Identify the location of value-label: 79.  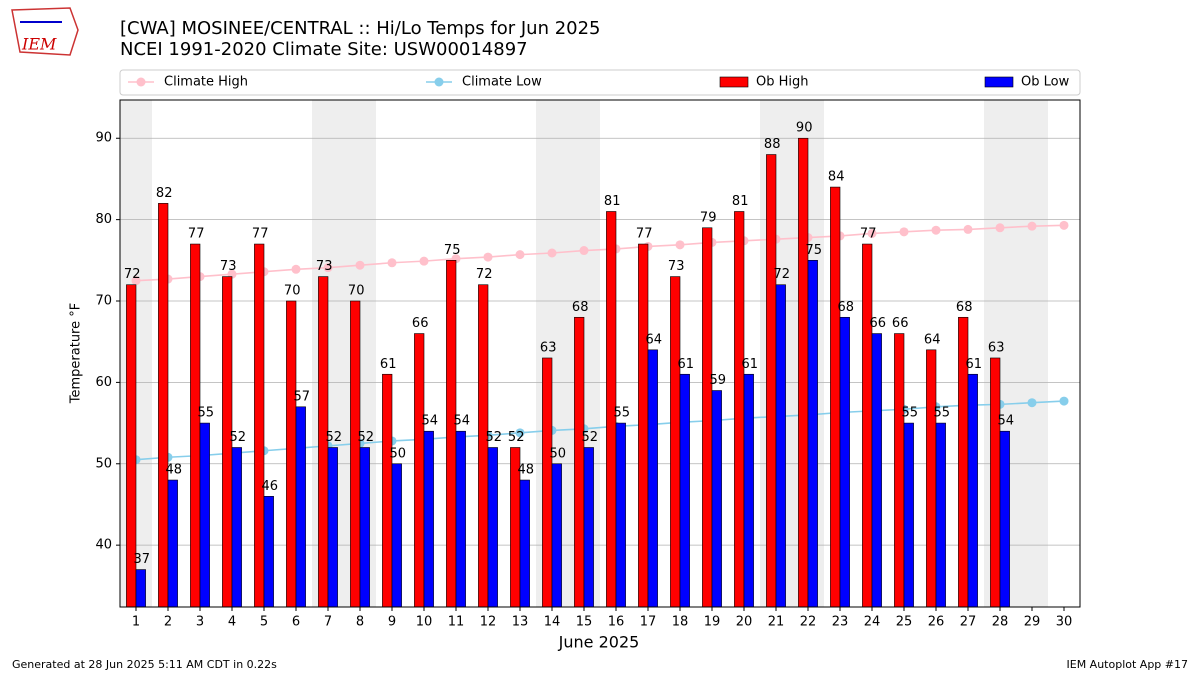
(708, 217).